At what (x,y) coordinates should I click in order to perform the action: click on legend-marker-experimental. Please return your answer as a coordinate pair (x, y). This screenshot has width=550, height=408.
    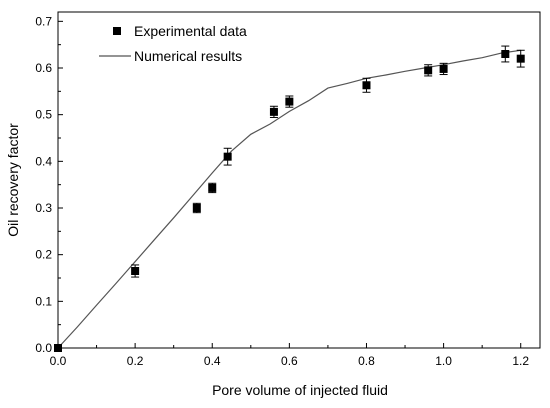
    Looking at the image, I should click on (117, 31).